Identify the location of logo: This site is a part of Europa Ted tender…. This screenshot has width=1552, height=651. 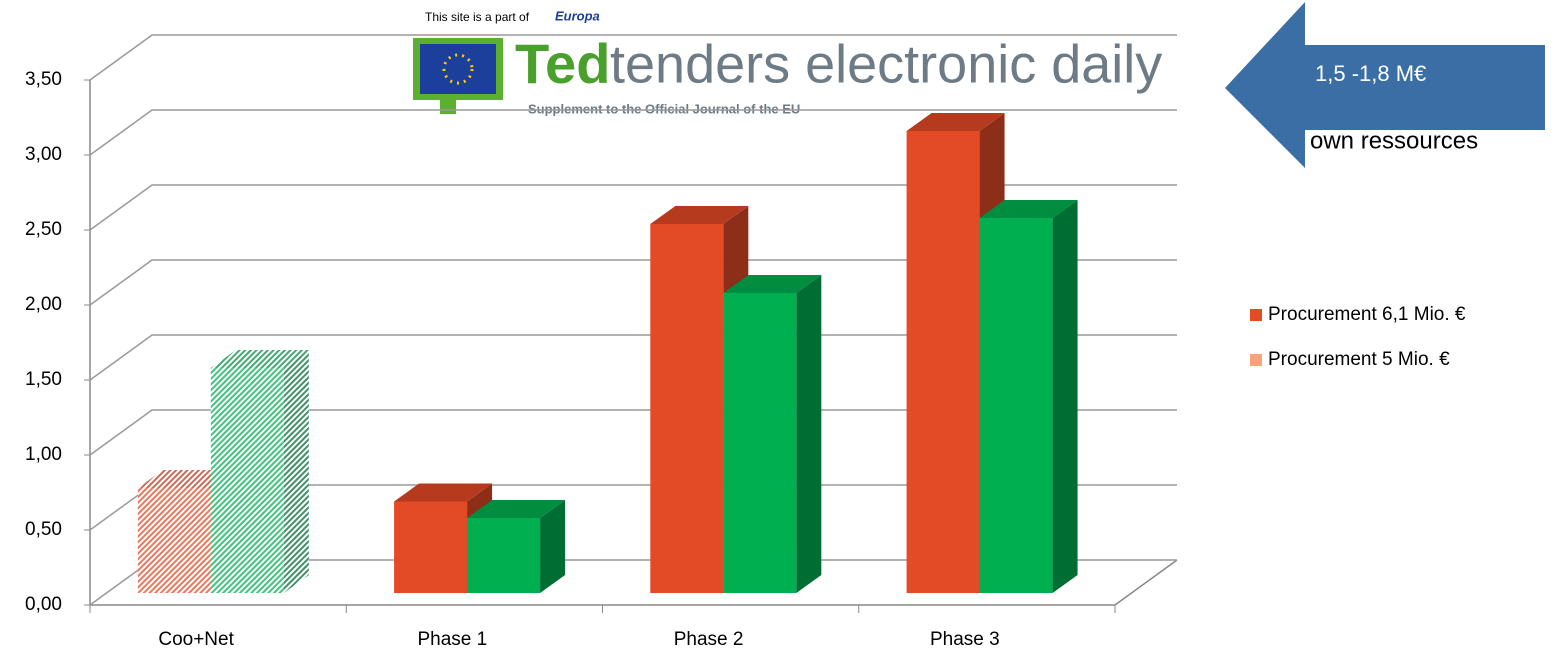
(787, 62).